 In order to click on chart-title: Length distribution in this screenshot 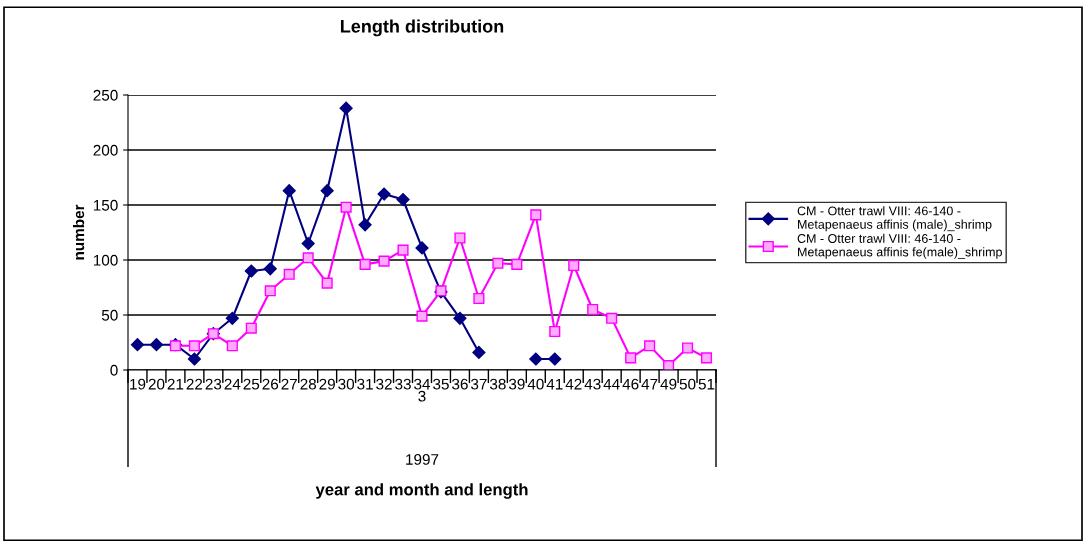, I will do `click(422, 28)`.